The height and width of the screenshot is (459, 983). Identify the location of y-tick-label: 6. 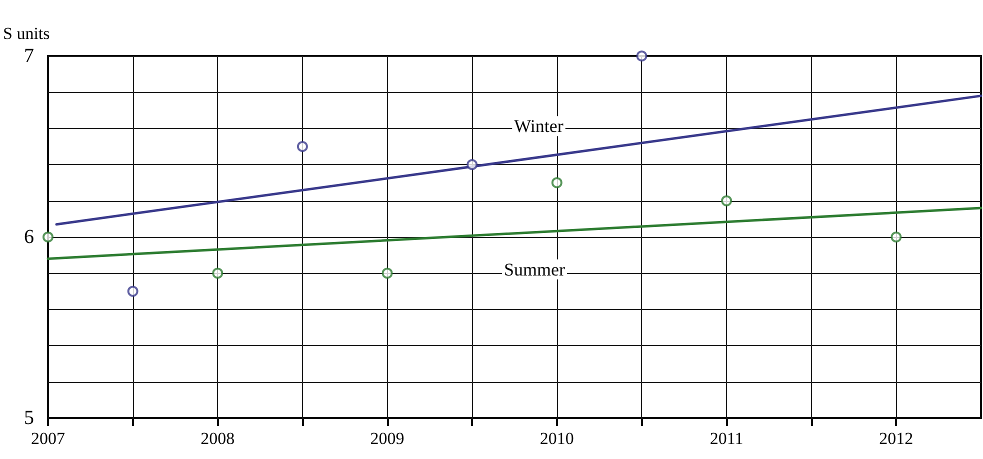
(29, 237).